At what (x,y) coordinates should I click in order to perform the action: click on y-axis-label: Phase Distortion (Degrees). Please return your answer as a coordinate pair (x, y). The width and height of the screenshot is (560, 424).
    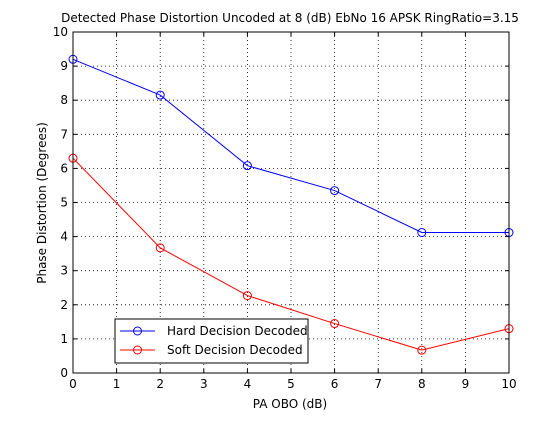
    Looking at the image, I should click on (42, 203).